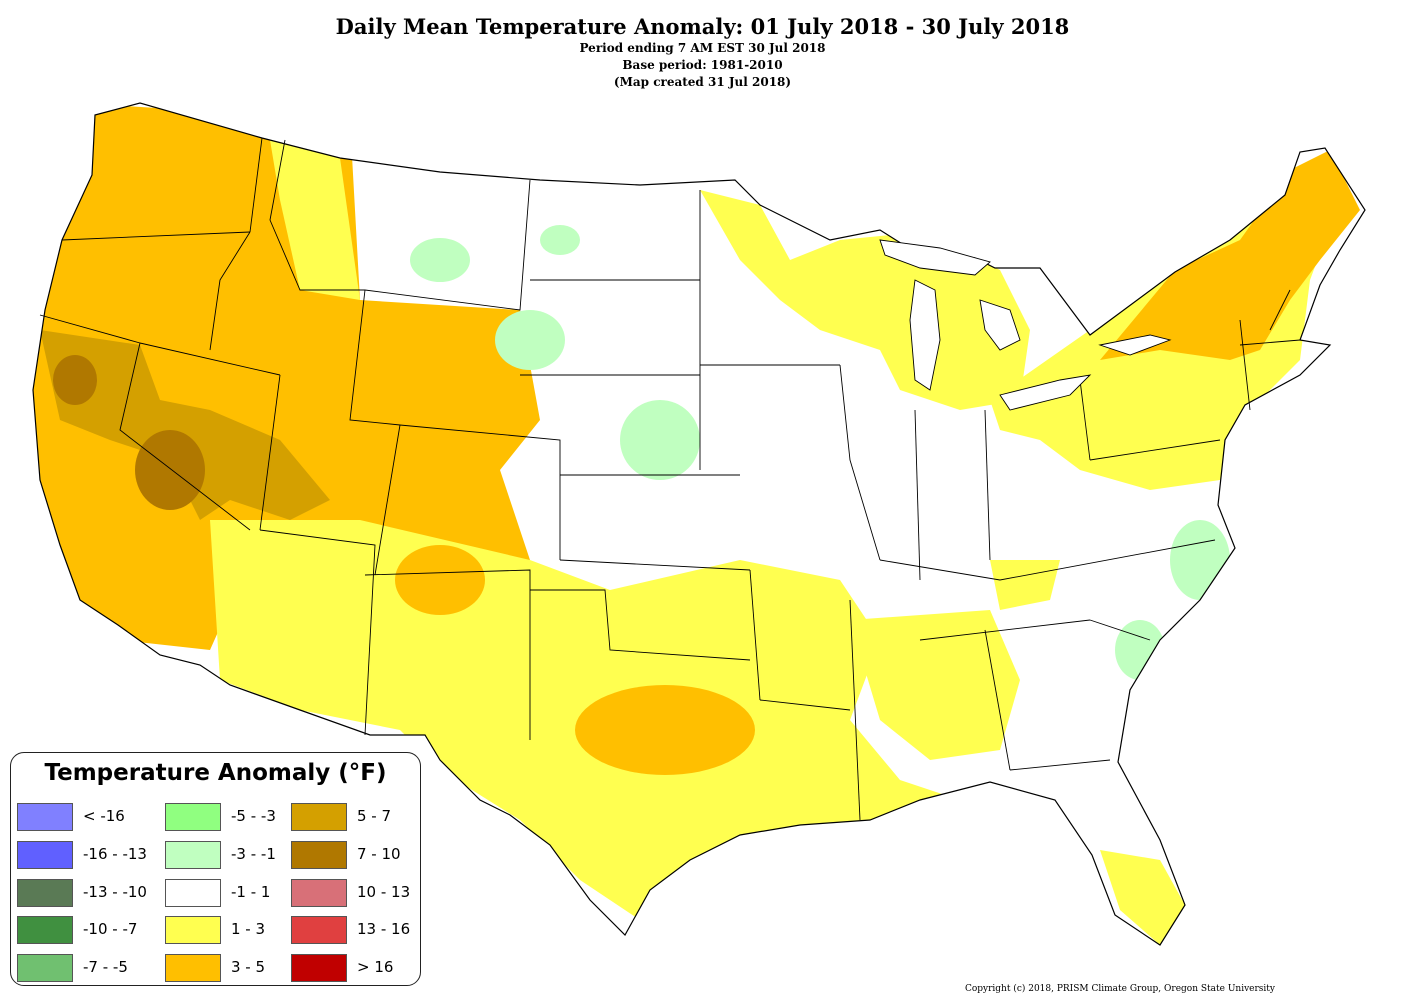  I want to click on legend-label: -7 - -5, so click(105, 967).